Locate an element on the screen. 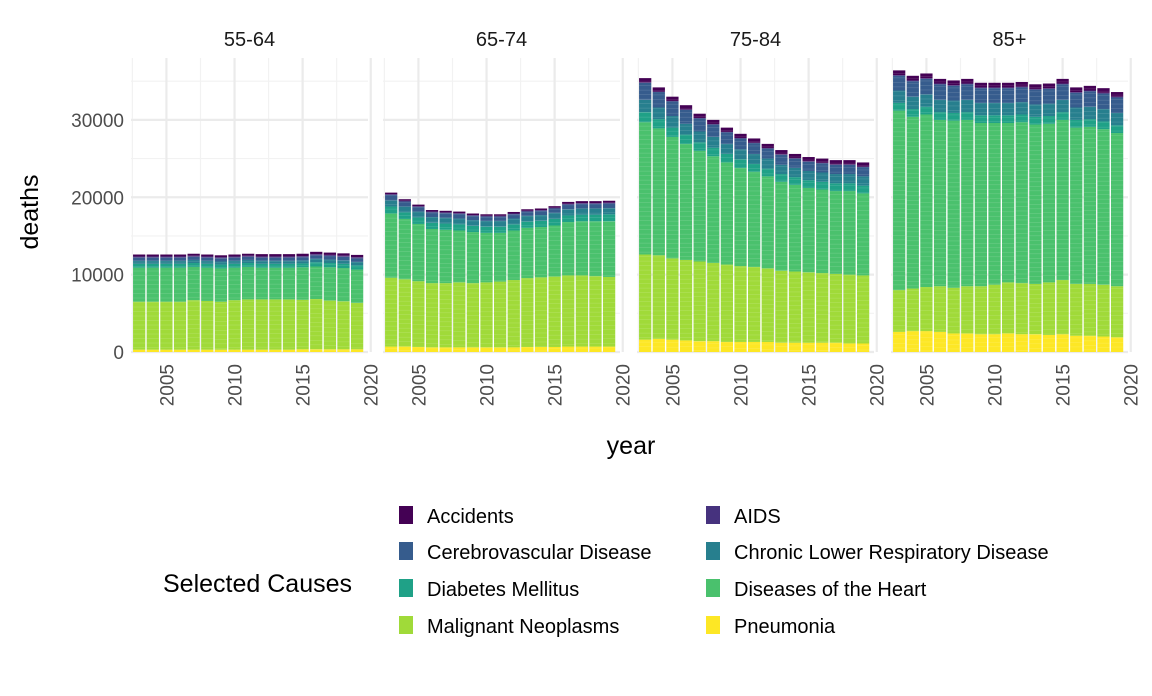  bar-diseases-of-the-heart-2016 is located at coordinates (316, 283).